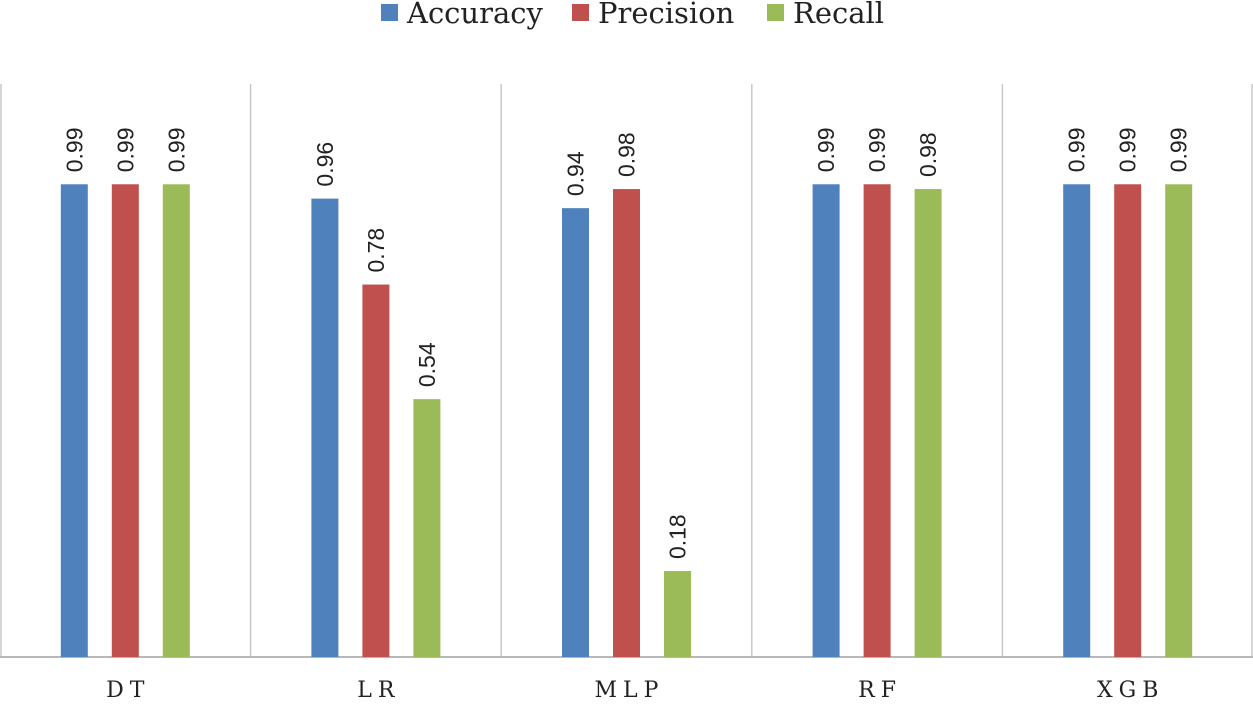 The image size is (1253, 706). What do you see at coordinates (877, 150) in the screenshot?
I see `value-label-rf-precision: 0.99` at bounding box center [877, 150].